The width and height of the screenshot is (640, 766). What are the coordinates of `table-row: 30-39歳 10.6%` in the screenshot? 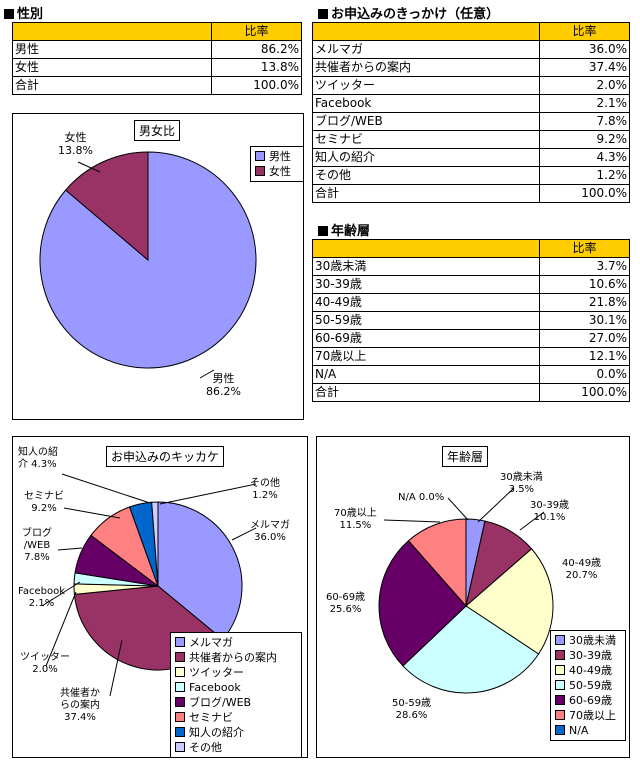 It's located at (471, 284).